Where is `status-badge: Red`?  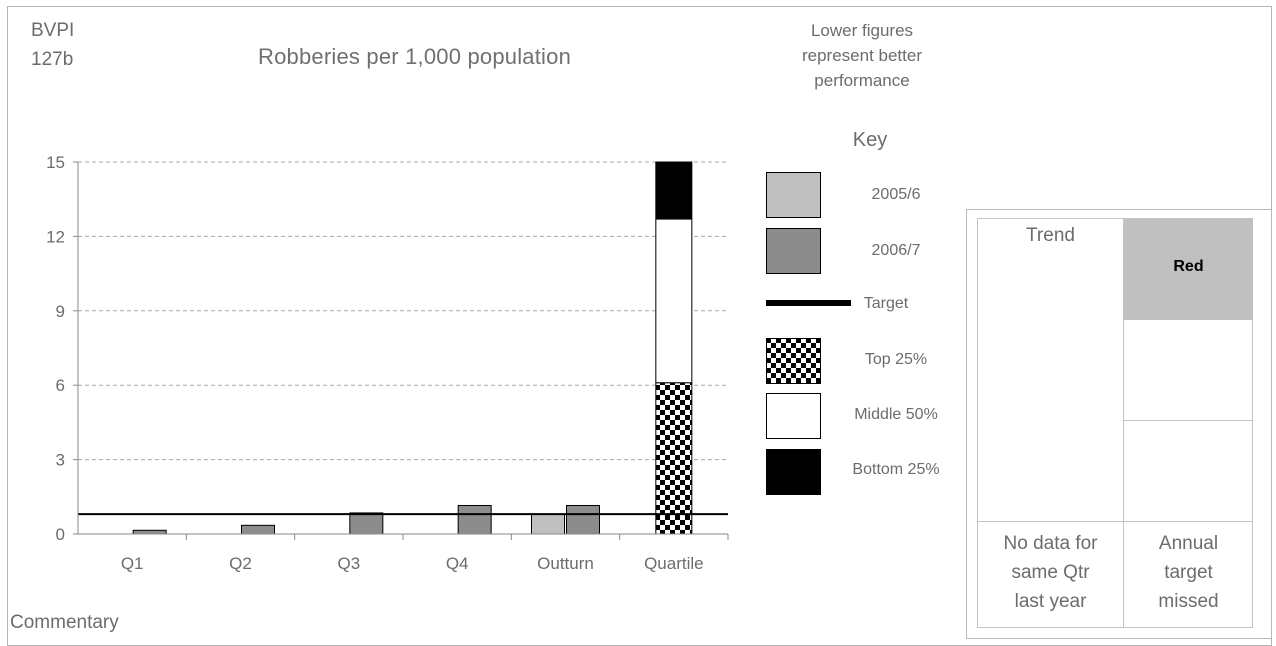 status-badge: Red is located at coordinates (1188, 269).